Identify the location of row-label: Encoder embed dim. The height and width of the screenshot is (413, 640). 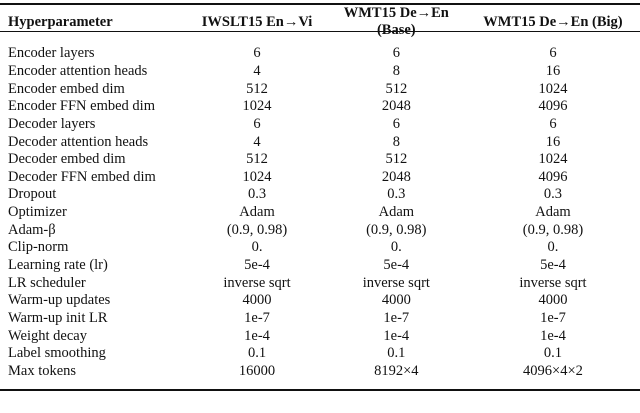
(66, 88).